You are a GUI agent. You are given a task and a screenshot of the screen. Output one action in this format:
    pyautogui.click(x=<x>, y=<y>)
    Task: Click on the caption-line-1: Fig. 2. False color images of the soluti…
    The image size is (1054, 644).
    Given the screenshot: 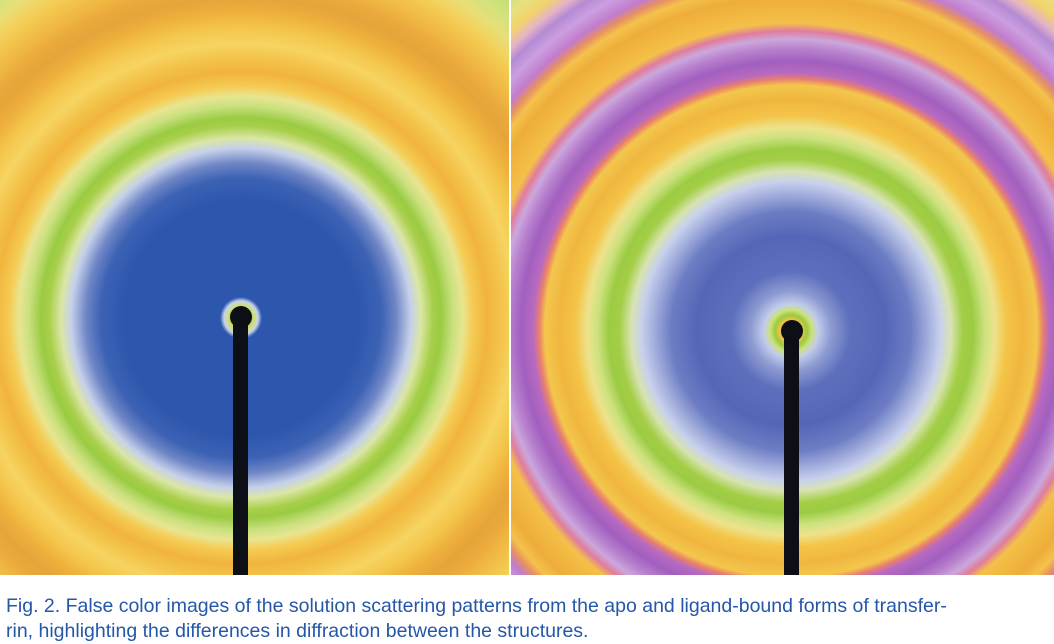 What is the action you would take?
    pyautogui.click(x=476, y=606)
    